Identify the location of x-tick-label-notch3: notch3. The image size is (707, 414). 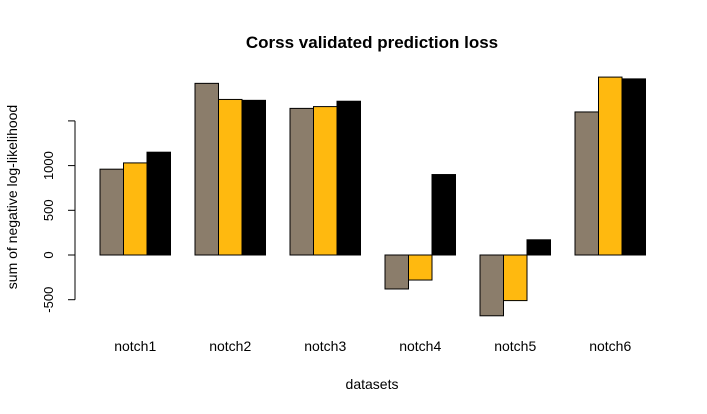
(325, 346).